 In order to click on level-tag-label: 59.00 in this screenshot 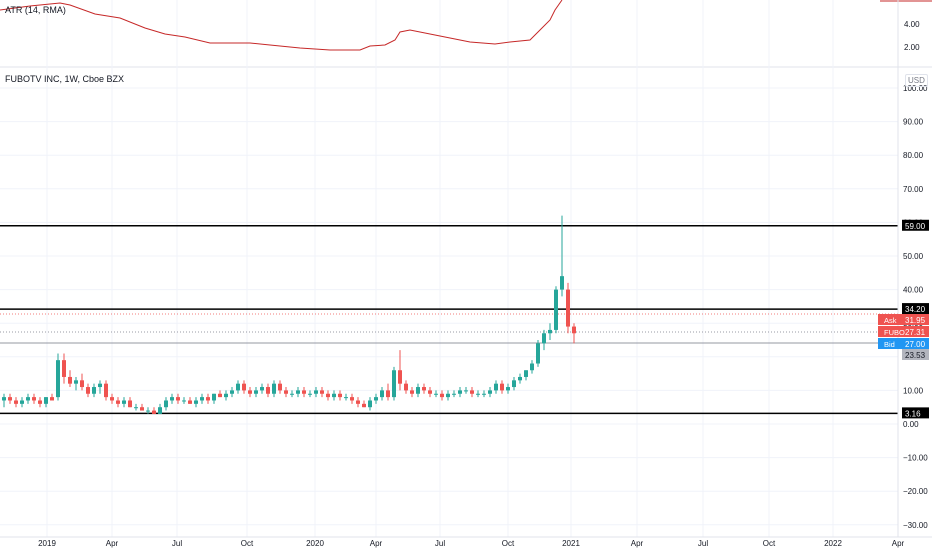, I will do `click(915, 226)`.